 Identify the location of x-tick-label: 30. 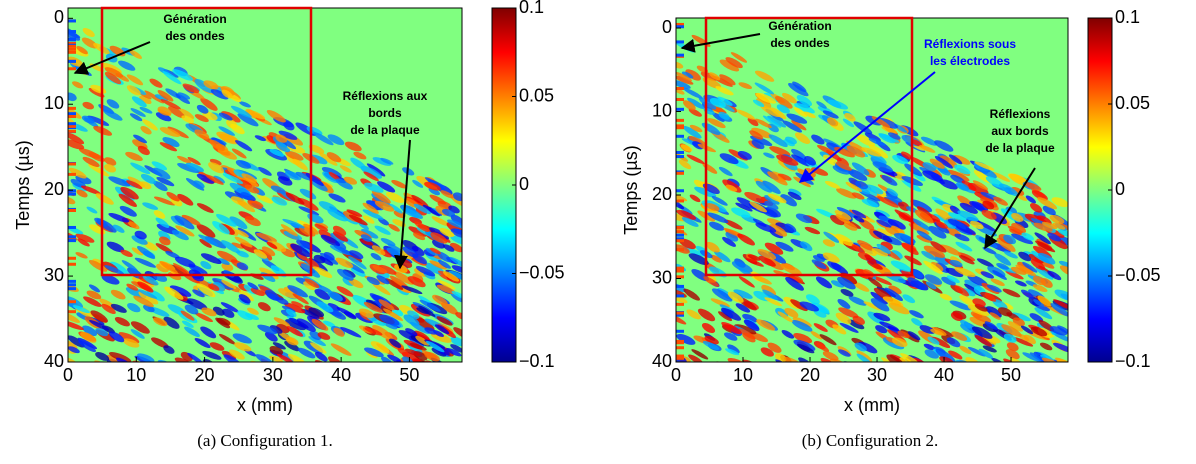
(877, 375).